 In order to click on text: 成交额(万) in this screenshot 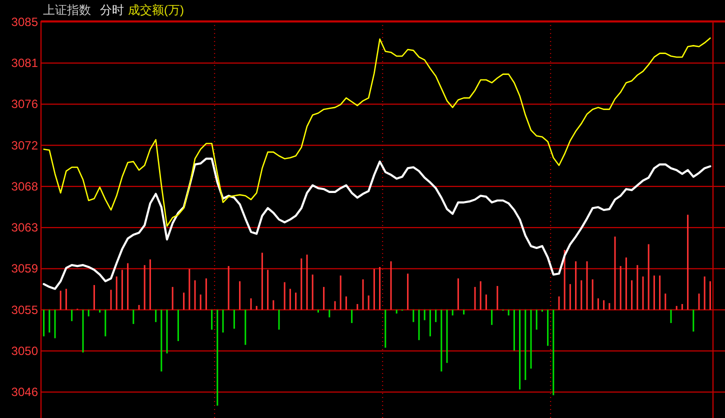, I will do `click(156, 10)`.